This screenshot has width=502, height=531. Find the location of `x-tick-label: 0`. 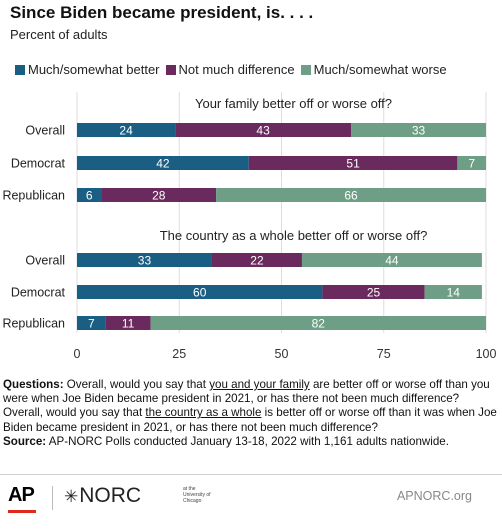

x-tick-label: 0 is located at coordinates (77, 354).